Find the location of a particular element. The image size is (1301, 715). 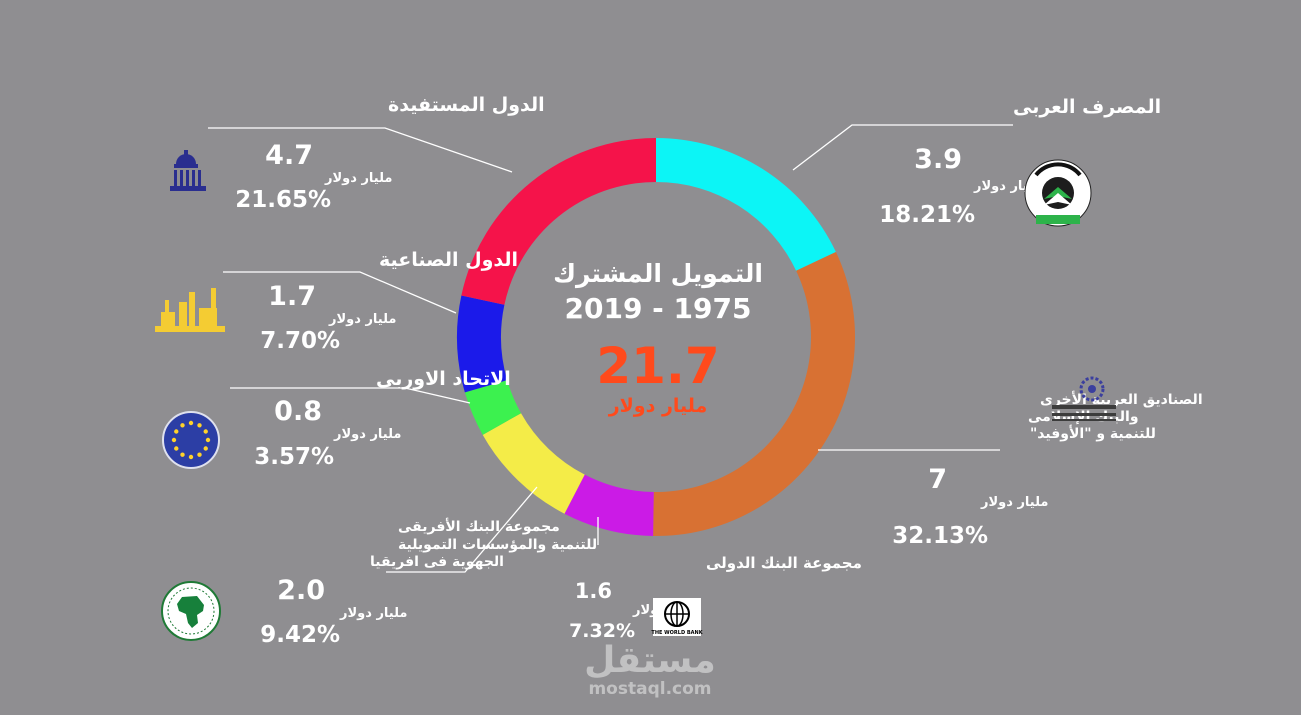

slice-value: 2.0 is located at coordinates (301, 590).